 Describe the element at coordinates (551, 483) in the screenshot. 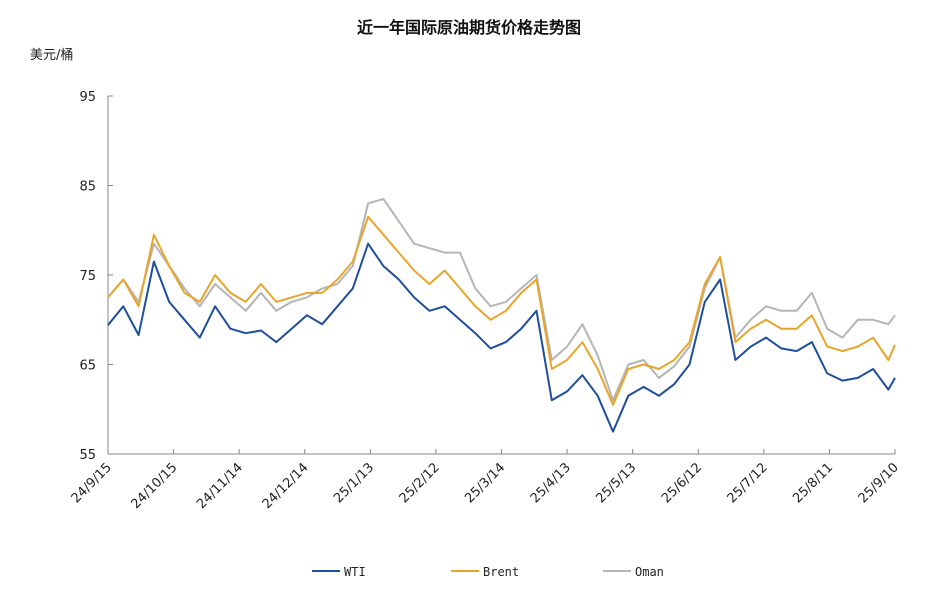

I see `x-tick-label: 25/4/13` at that location.